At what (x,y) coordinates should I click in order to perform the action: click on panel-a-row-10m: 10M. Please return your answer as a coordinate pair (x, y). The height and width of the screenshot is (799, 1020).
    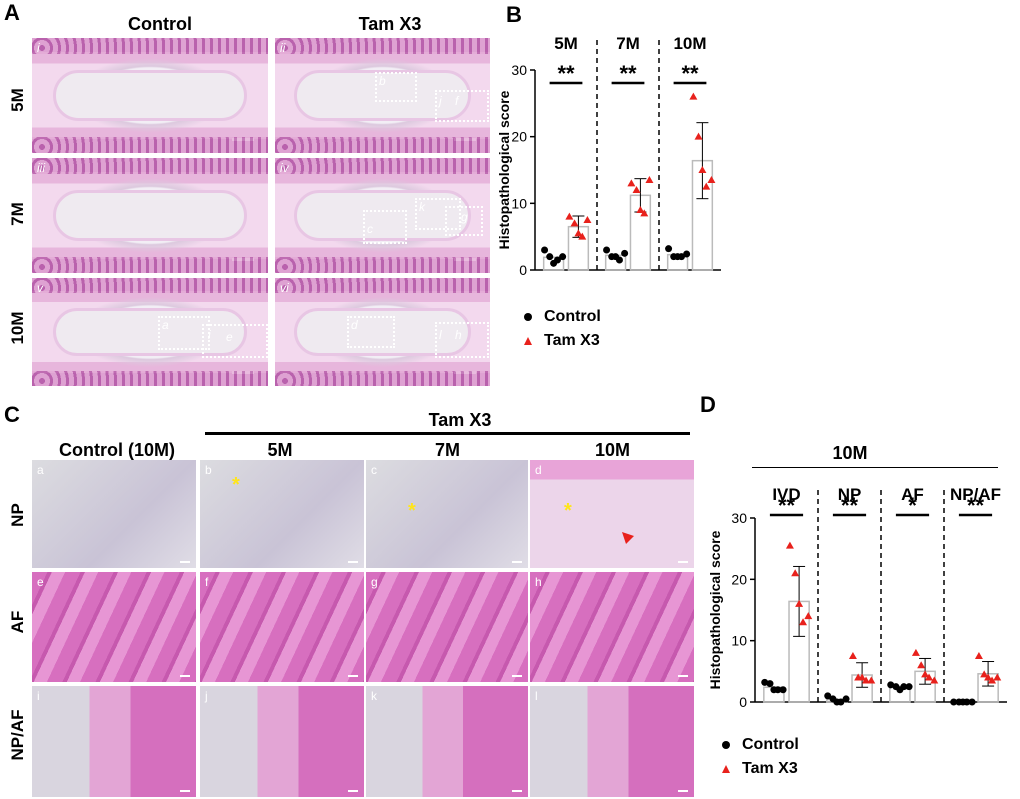
    Looking at the image, I should click on (17, 328).